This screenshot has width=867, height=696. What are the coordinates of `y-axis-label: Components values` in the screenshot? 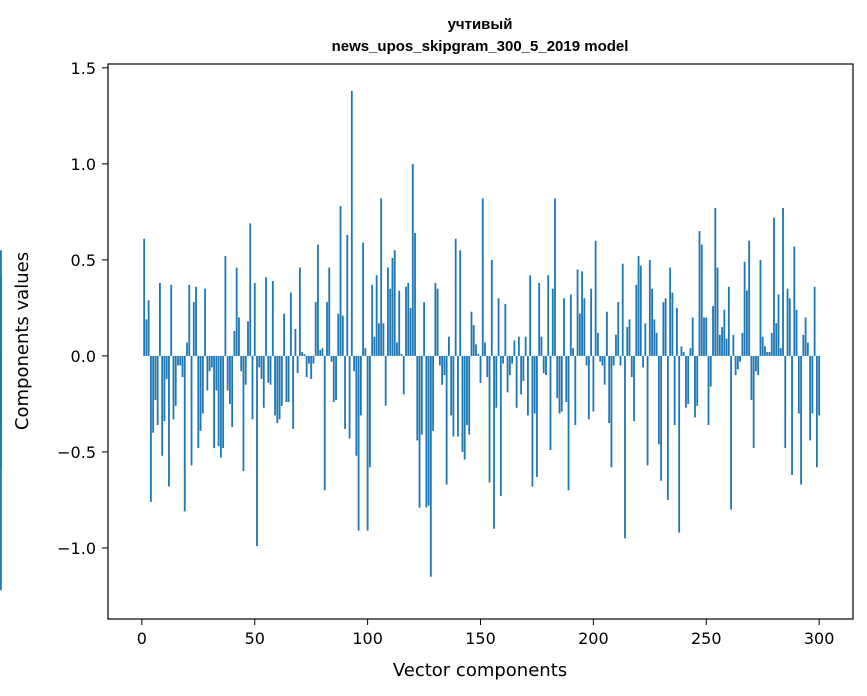 It's located at (22, 341).